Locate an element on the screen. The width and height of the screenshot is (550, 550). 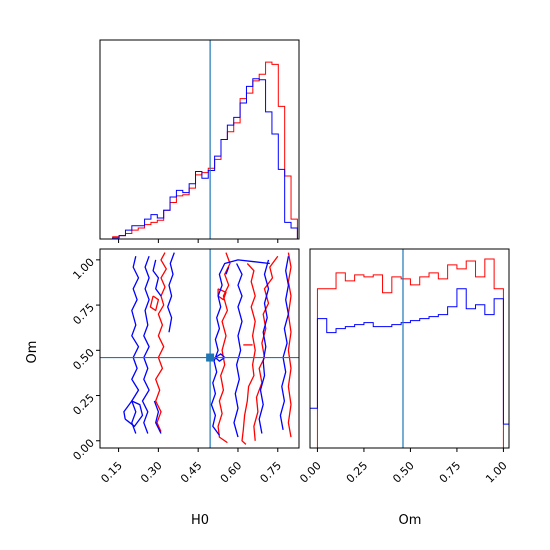
om-hist-x-tick-label: 0.25 is located at coordinates (357, 472).